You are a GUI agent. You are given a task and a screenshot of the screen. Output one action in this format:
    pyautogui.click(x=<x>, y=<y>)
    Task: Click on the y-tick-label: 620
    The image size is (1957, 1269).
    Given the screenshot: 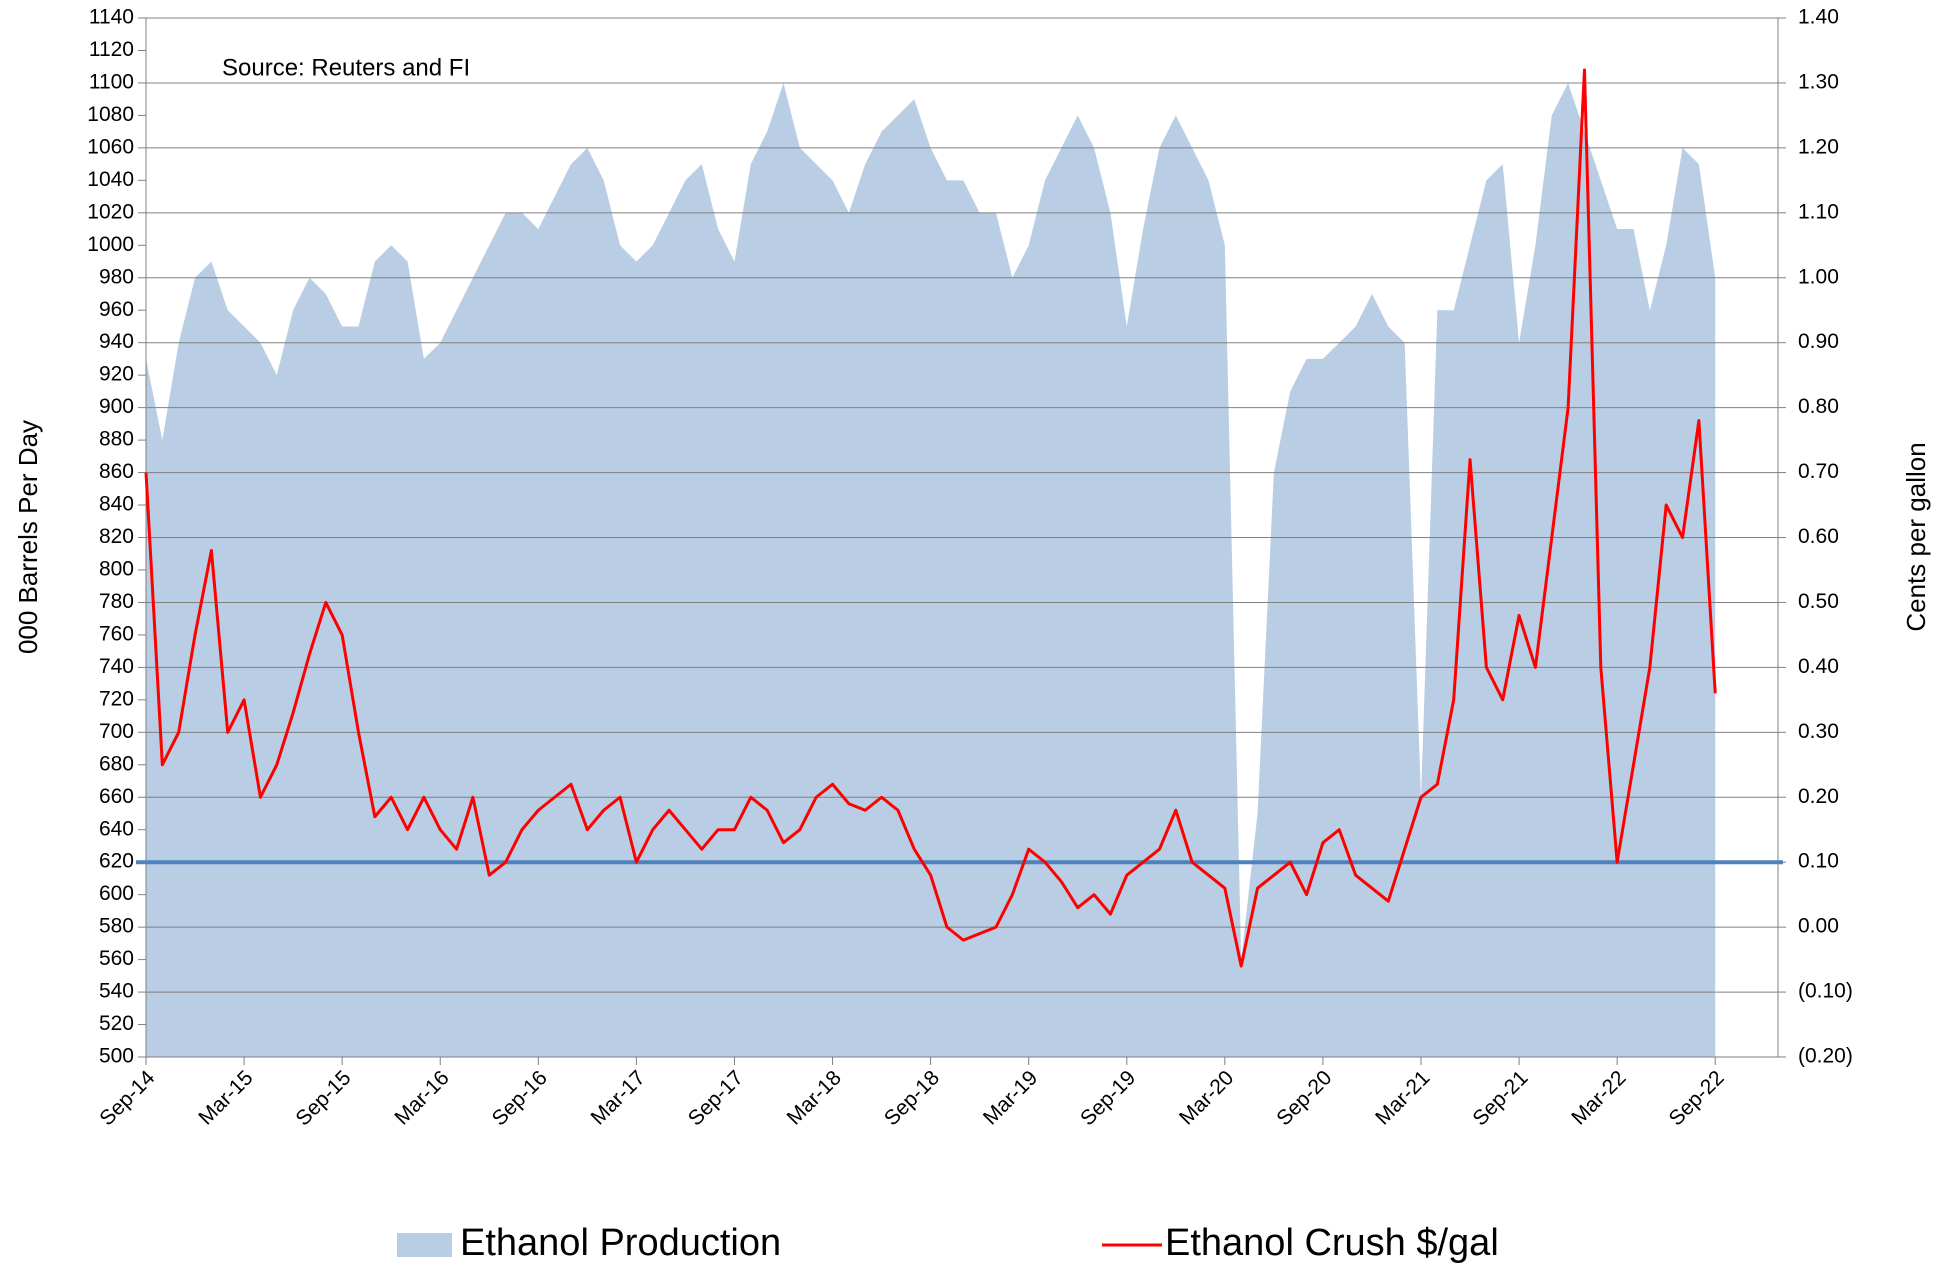 What is the action you would take?
    pyautogui.click(x=116, y=861)
    